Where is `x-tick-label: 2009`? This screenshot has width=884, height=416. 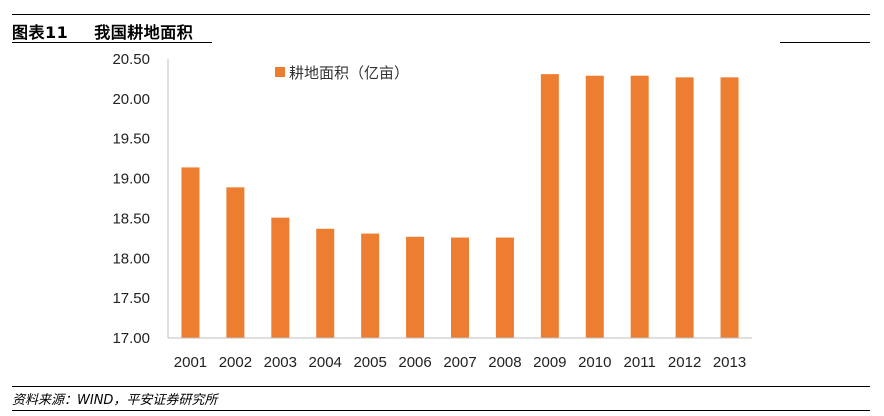
x-tick-label: 2009 is located at coordinates (549, 362).